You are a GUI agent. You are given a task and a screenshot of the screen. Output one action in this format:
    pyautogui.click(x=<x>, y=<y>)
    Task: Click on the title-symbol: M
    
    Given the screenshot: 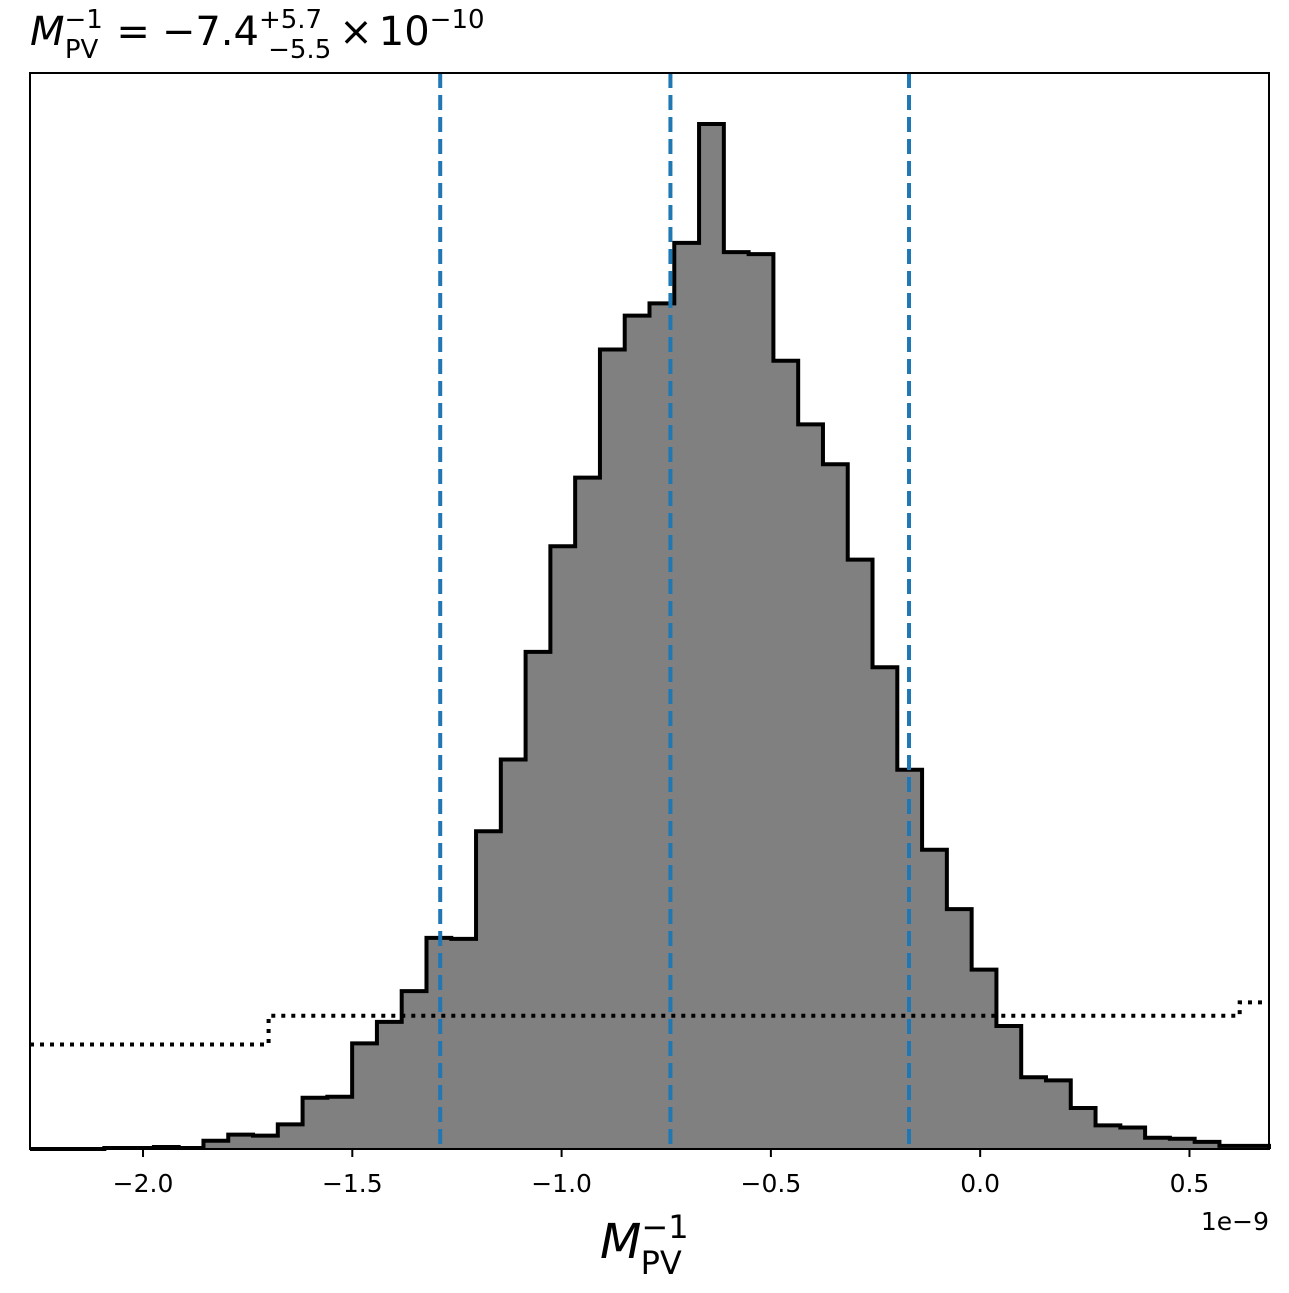 What is the action you would take?
    pyautogui.click(x=47, y=32)
    